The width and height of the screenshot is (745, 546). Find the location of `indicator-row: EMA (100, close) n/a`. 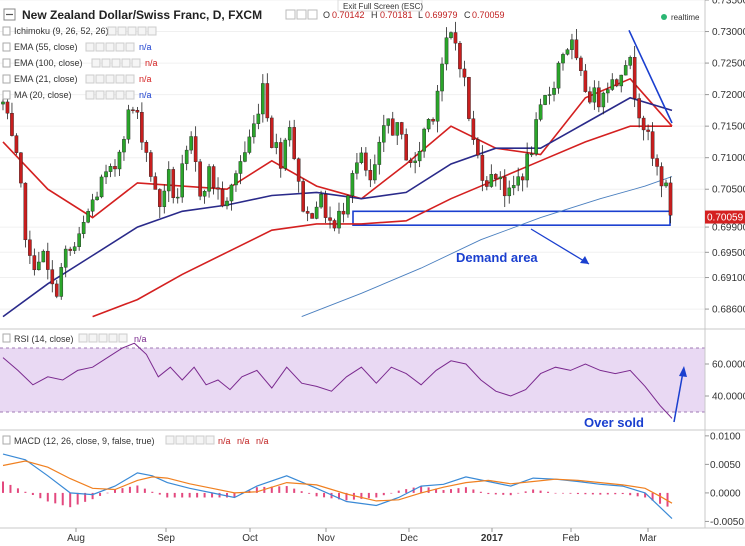

indicator-row: EMA (100, close) n/a is located at coordinates (80, 63).